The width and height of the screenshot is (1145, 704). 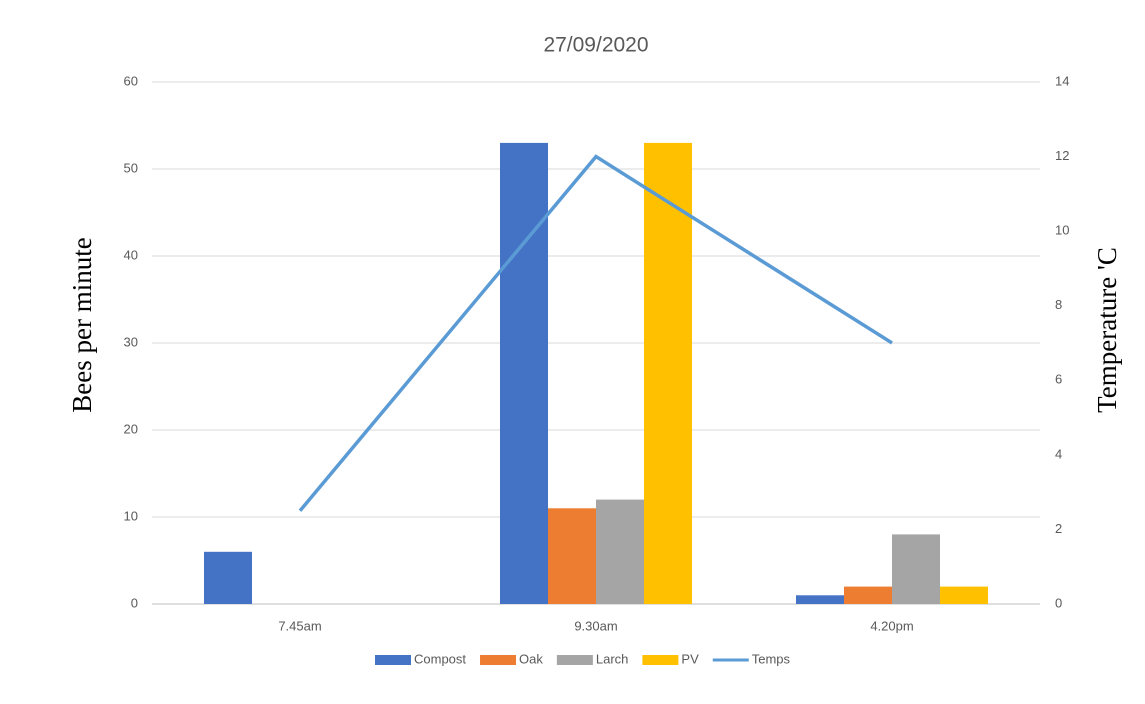 What do you see at coordinates (131, 515) in the screenshot?
I see `y-tick-label: 10` at bounding box center [131, 515].